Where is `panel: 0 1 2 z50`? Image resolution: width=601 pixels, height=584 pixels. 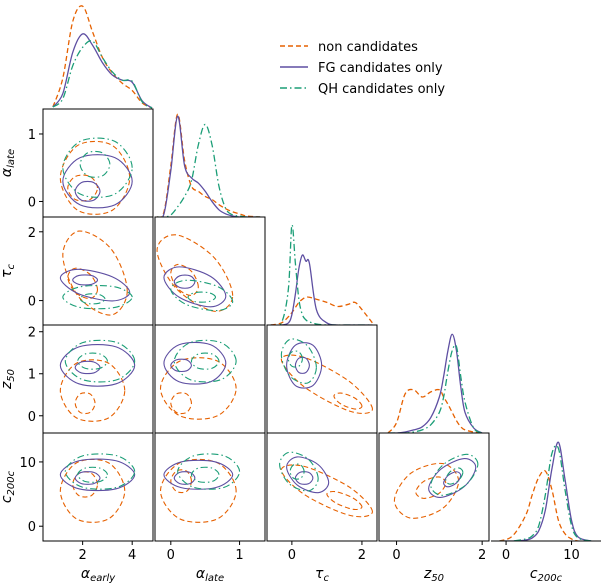 panel: 0 1 2 z50 is located at coordinates (77, 379).